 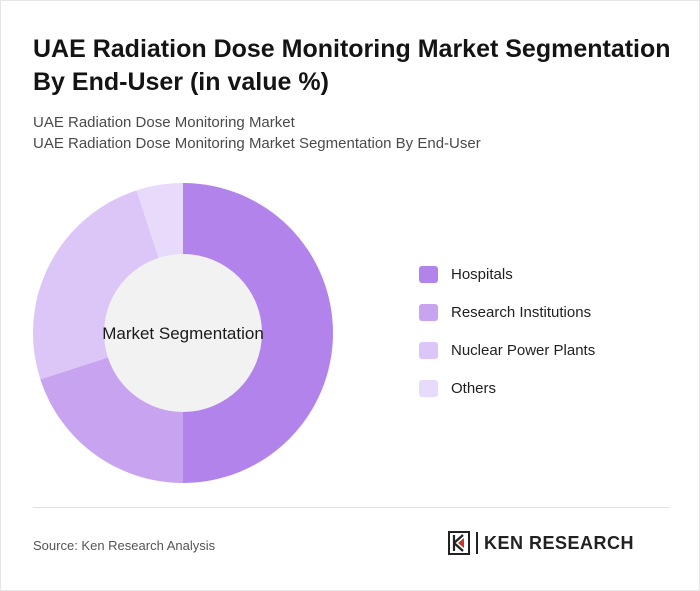 I want to click on donut-center-label: Market Segmentation, so click(x=183, y=333).